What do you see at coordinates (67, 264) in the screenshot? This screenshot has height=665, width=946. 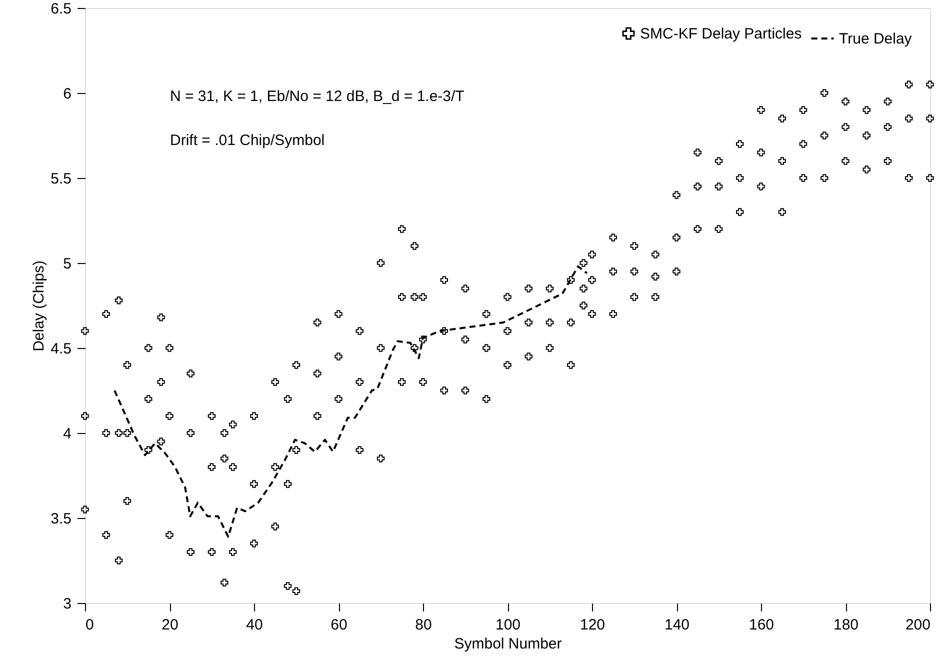 I see `y-tick-label: 5` at bounding box center [67, 264].